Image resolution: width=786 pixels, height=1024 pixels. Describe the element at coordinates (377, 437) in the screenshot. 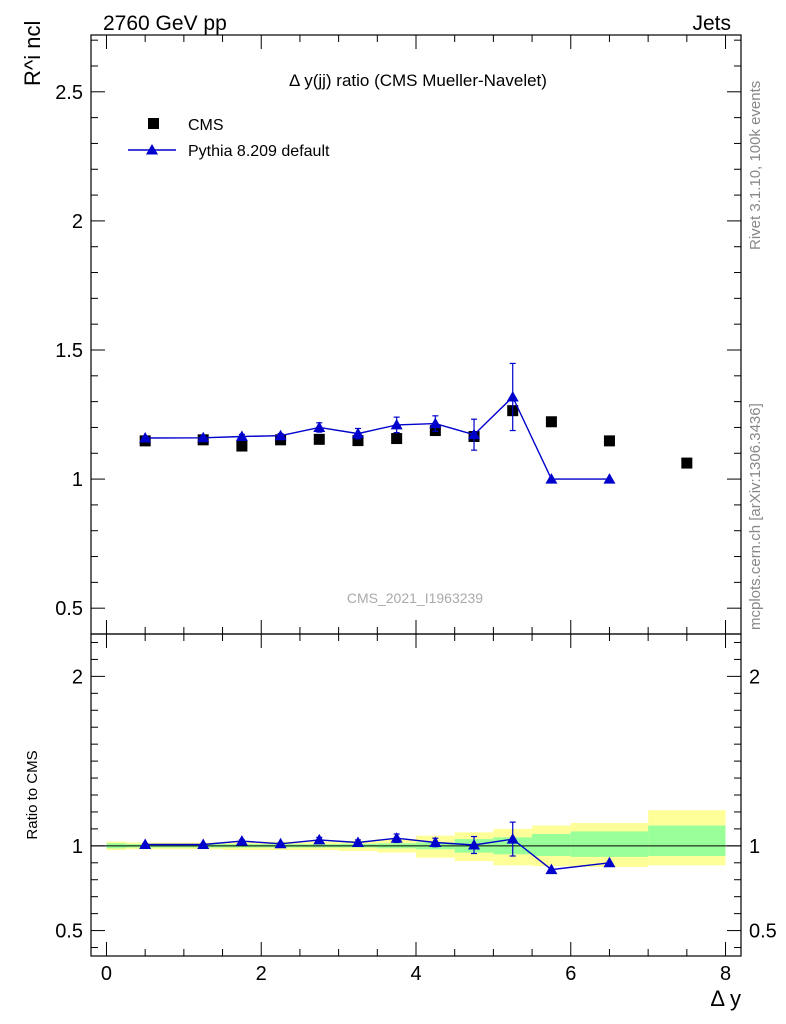

I see `pythia-series-line` at that location.